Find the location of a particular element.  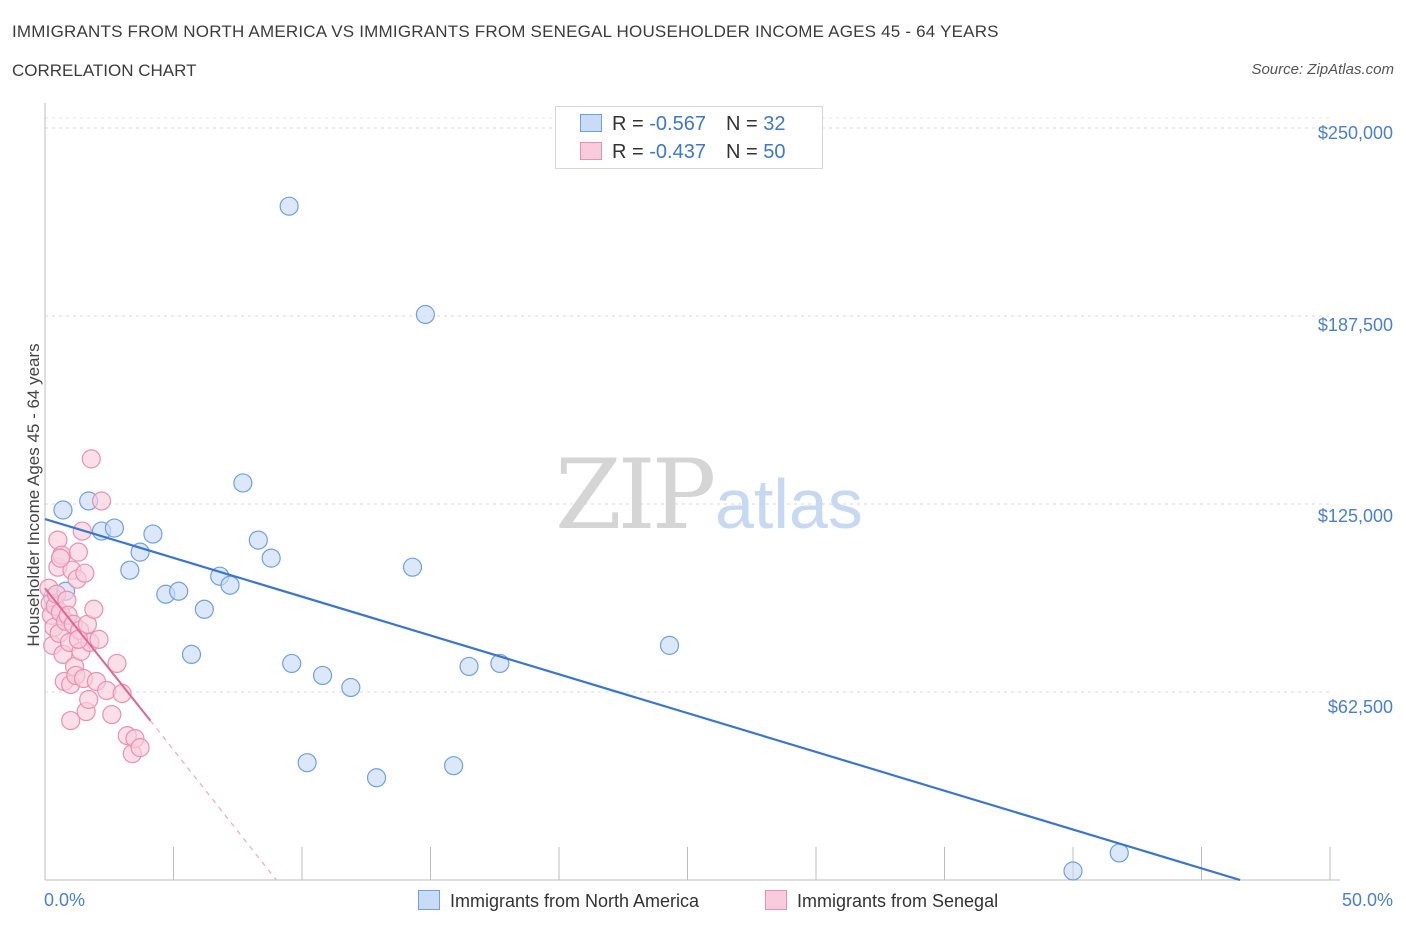

senegal-trend-extension is located at coordinates (213, 800).